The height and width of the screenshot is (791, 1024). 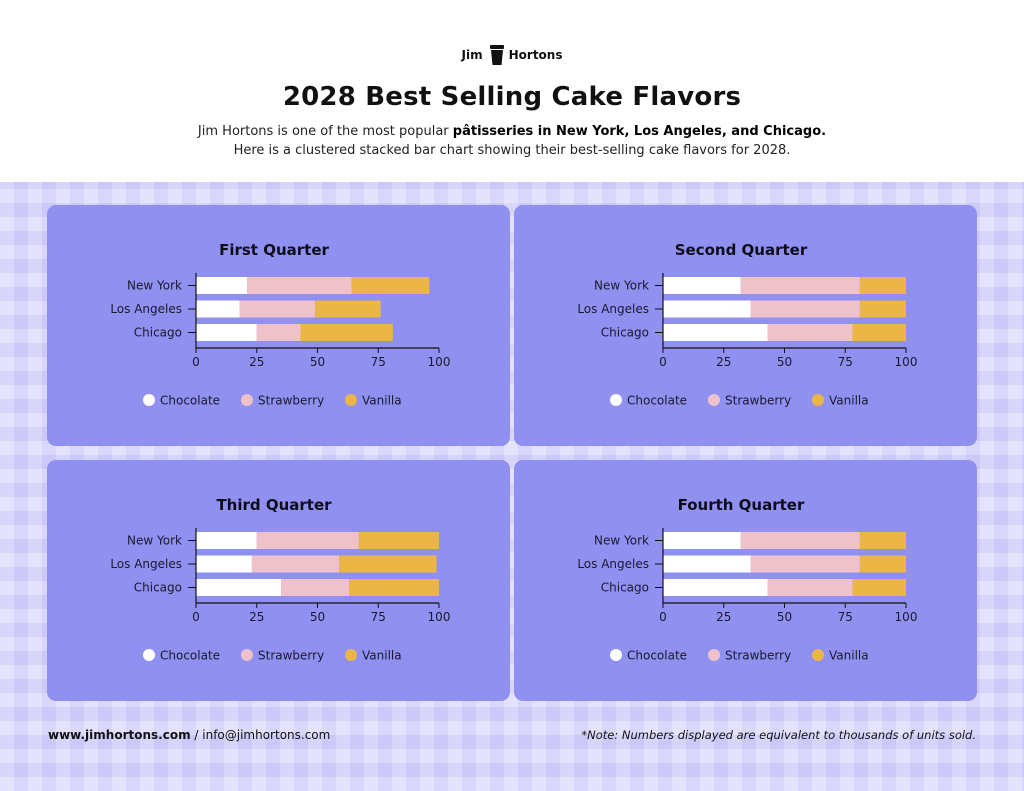 I want to click on website-link: www.jimhortons.com, so click(x=119, y=735).